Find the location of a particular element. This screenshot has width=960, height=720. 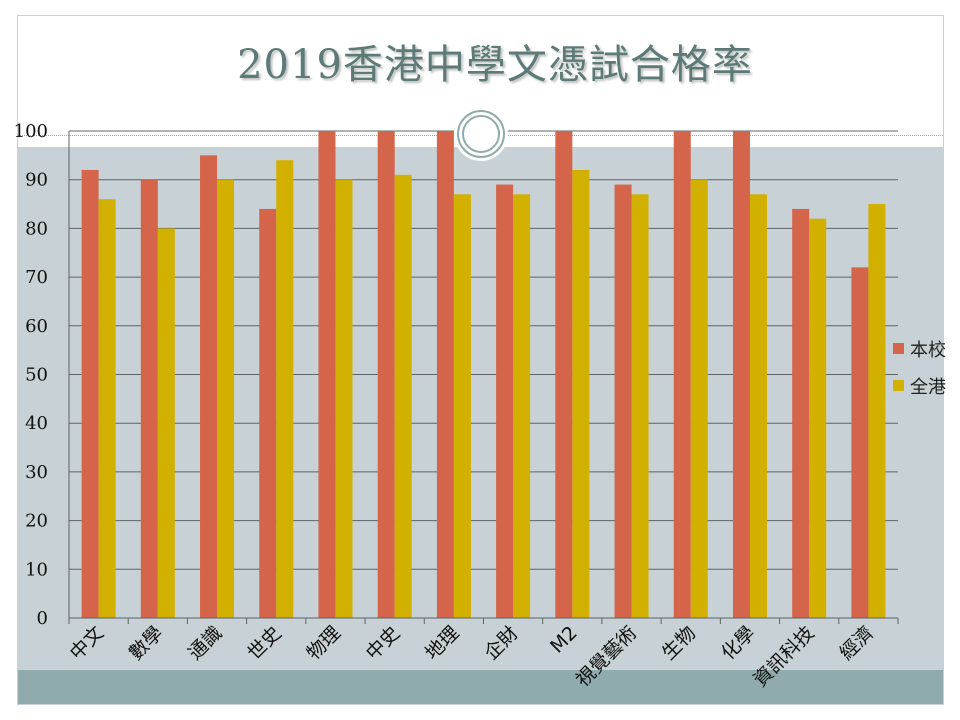

legend-label-hk: 全港 is located at coordinates (928, 387).